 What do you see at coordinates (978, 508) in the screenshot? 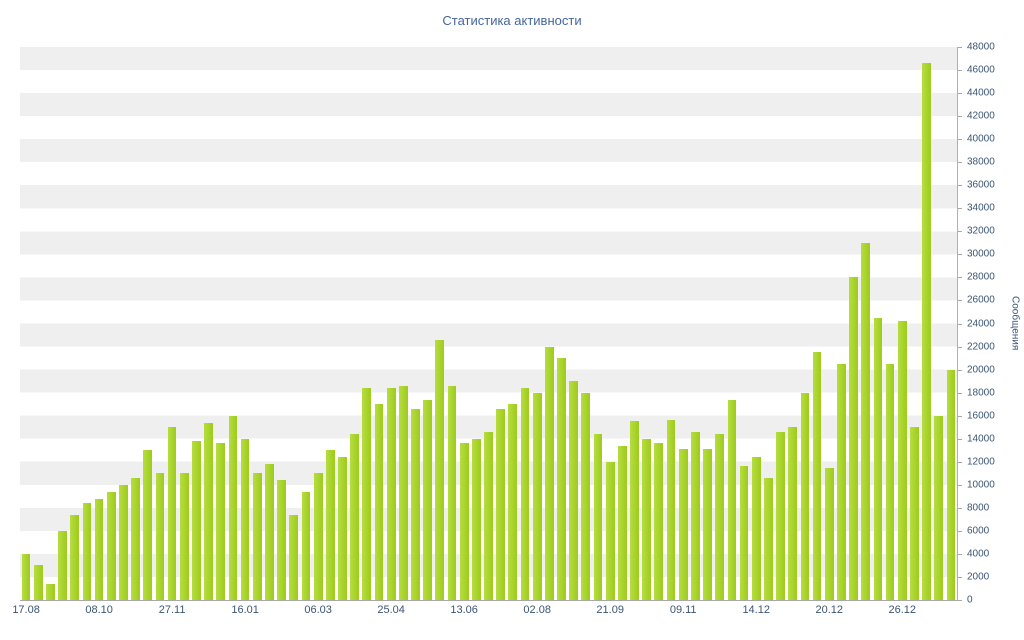
I see `y-tick-label: 8000` at bounding box center [978, 508].